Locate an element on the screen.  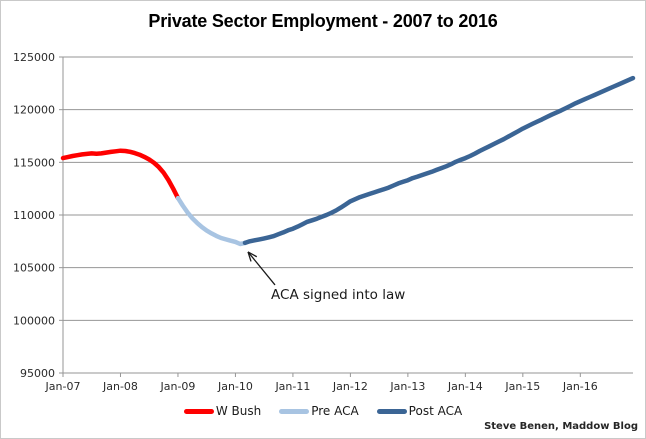
legend-label-w-bush: W Bush is located at coordinates (238, 411).